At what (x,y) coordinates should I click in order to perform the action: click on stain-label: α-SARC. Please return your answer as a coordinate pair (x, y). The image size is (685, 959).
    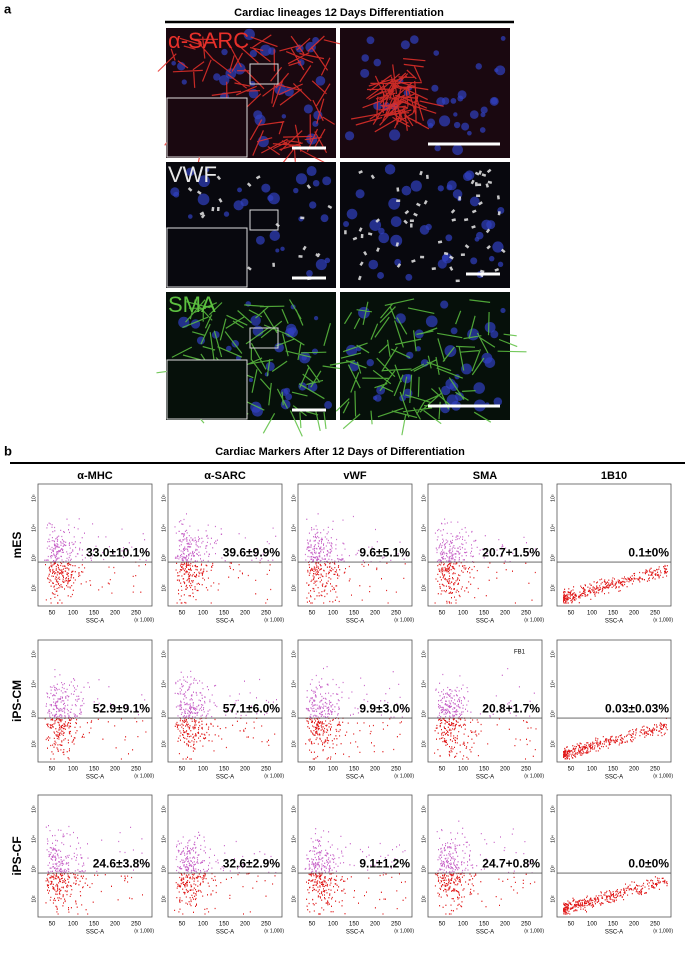
    Looking at the image, I should click on (208, 40).